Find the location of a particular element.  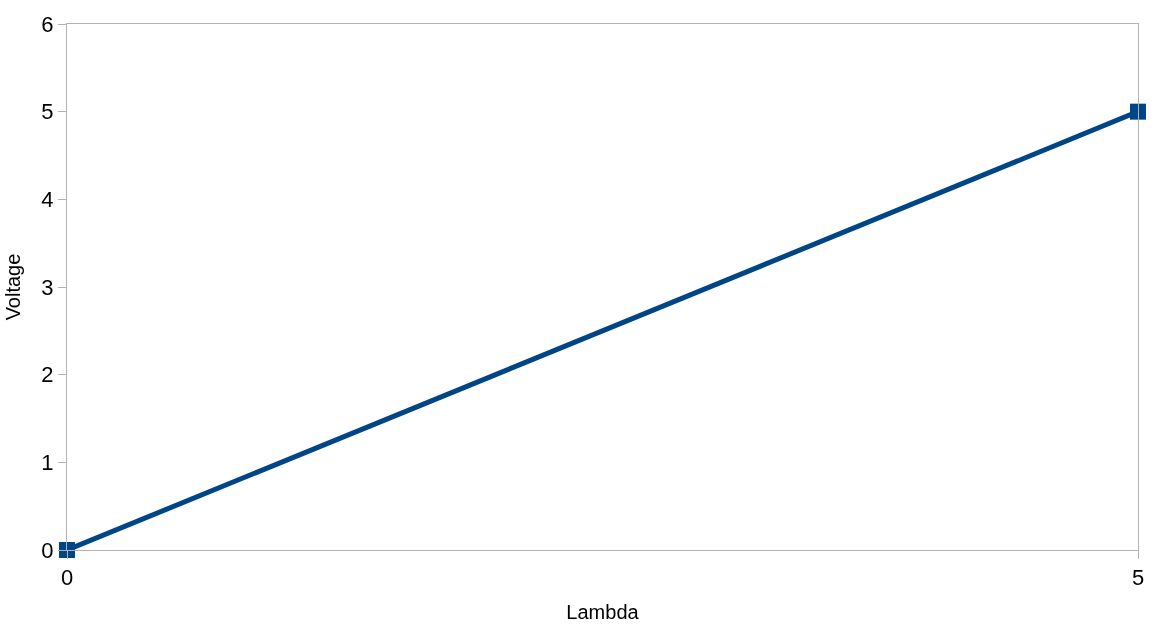

y-tick-label: 5 is located at coordinates (47, 112).